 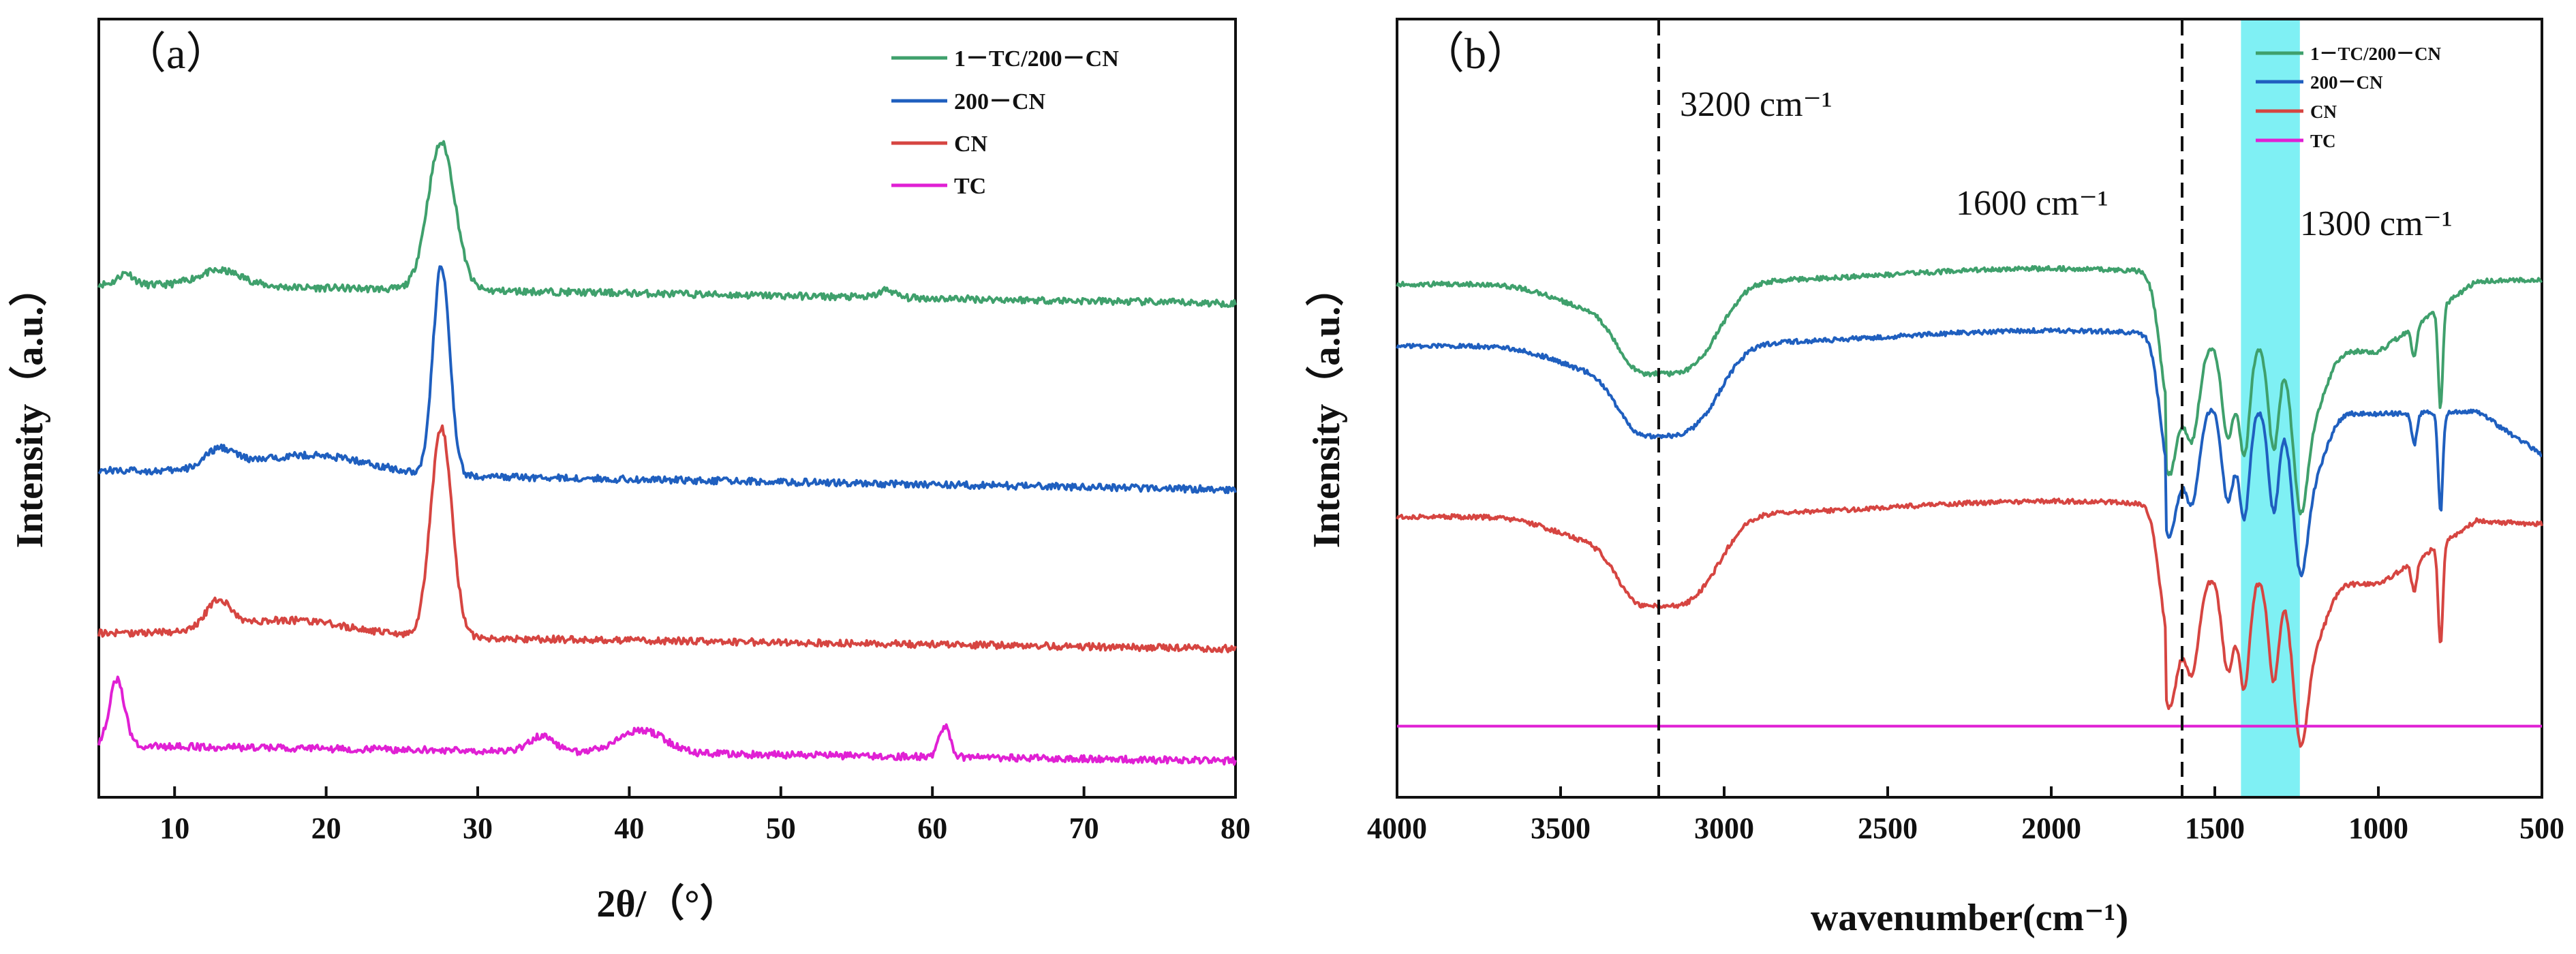 I want to click on annotation-3200: 3200 cm⁻¹, so click(x=1756, y=104).